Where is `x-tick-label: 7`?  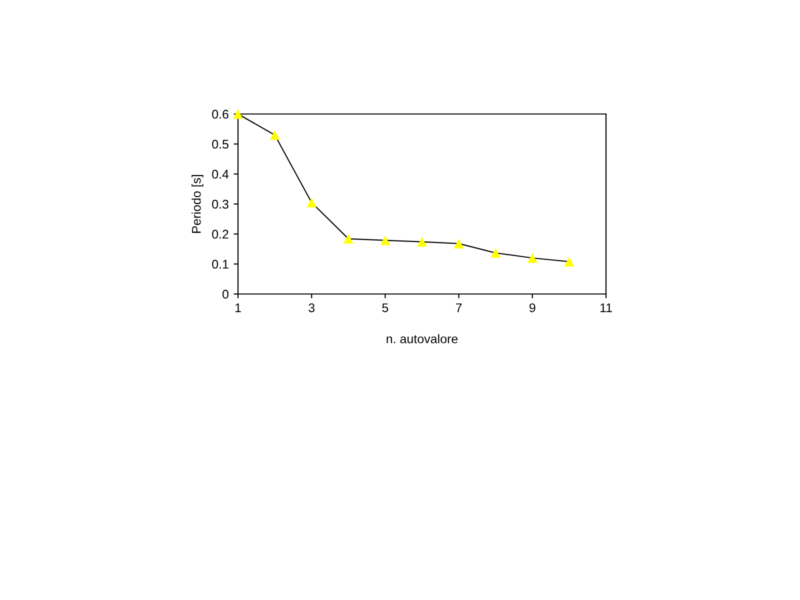
x-tick-label: 7 is located at coordinates (459, 307).